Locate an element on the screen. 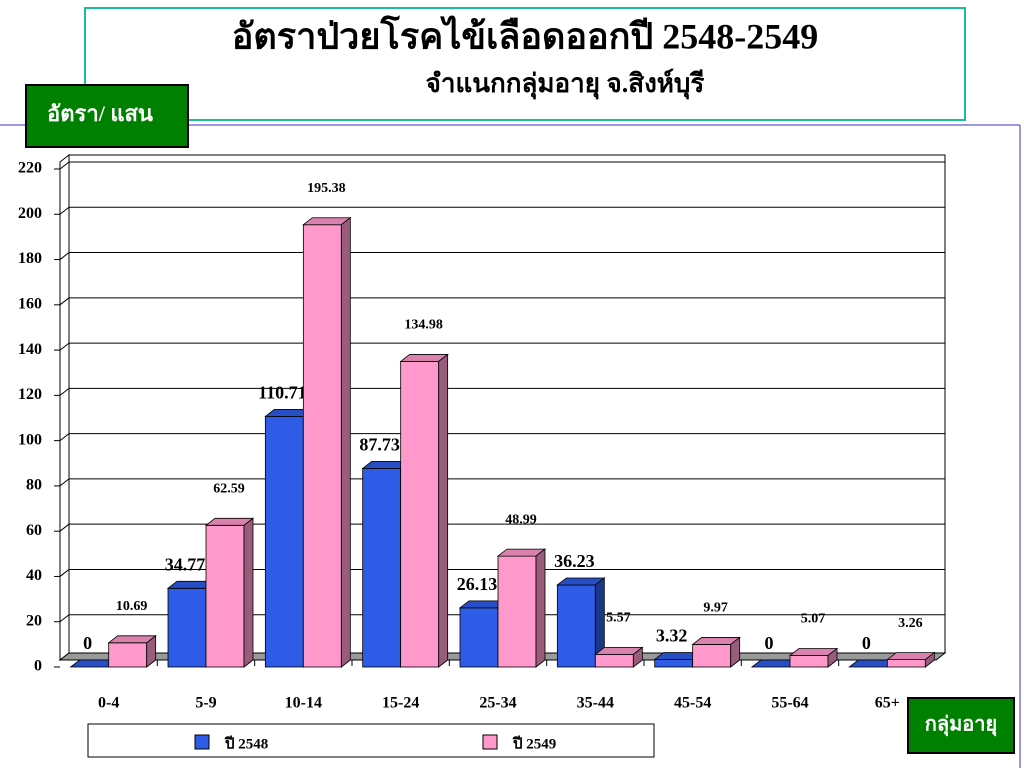 The width and height of the screenshot is (1024, 768). data-label: 9.97 is located at coordinates (715, 608).